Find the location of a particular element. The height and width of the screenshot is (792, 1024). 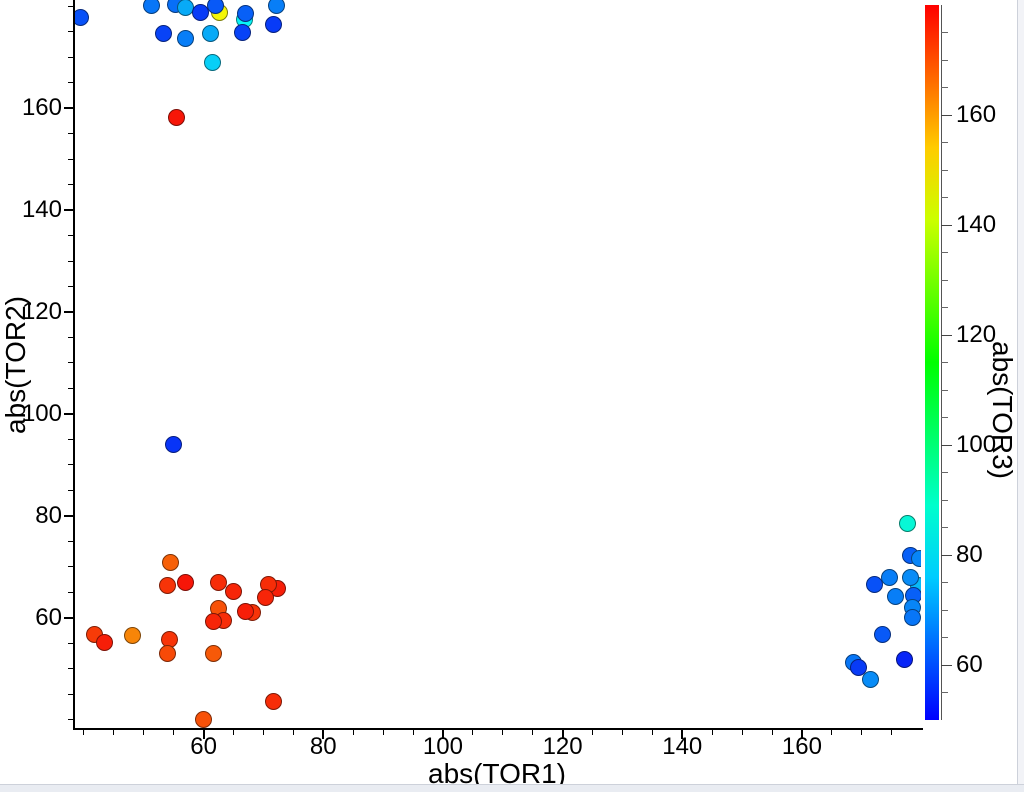

colorbar is located at coordinates (932, 362).